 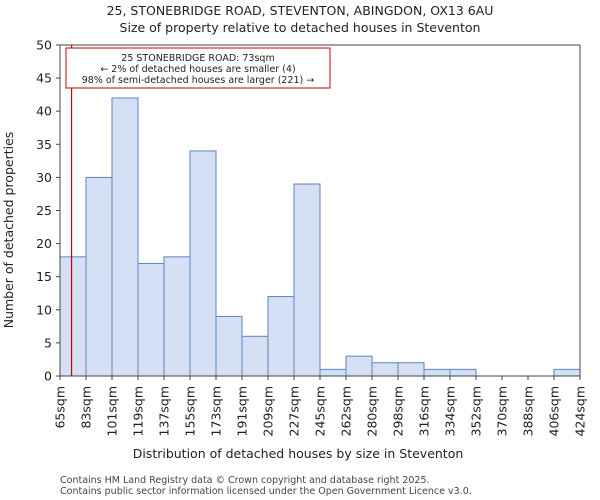 What do you see at coordinates (294, 411) in the screenshot?
I see `x-tick-label: 227sqm` at bounding box center [294, 411].